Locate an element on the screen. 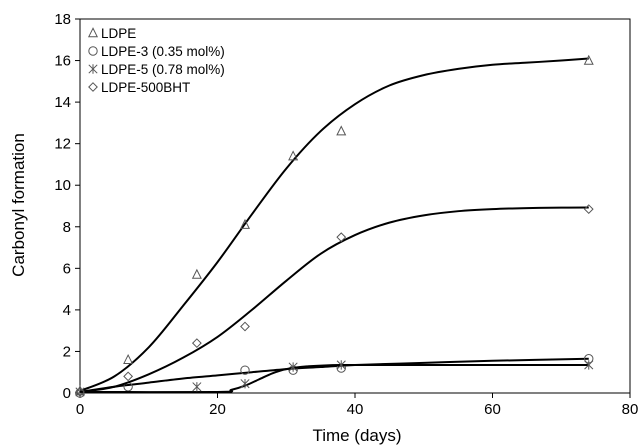 This screenshot has height=446, width=641. legend-label-ldpe-5-0-78-mol: LDPE-5 (0.78 mol%) is located at coordinates (163, 69).